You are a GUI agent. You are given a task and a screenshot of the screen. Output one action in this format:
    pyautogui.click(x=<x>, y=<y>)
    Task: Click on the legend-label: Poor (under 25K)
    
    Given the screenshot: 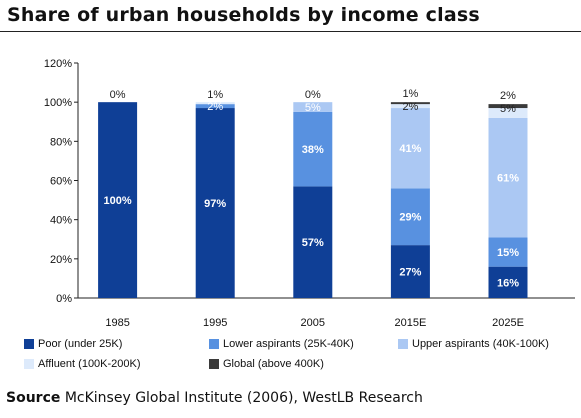 What is the action you would take?
    pyautogui.click(x=80, y=344)
    